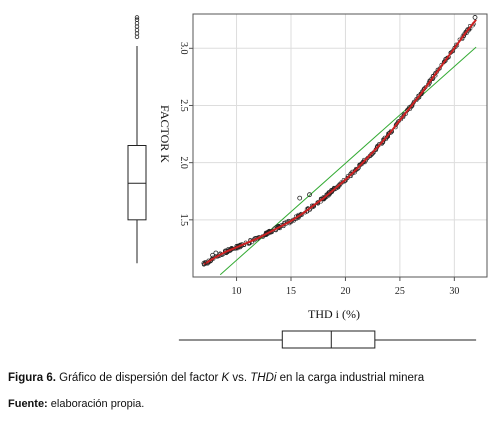 This screenshot has height=429, width=499. Describe the element at coordinates (183, 48) in the screenshot. I see `y-tick-label: 3.0` at that location.